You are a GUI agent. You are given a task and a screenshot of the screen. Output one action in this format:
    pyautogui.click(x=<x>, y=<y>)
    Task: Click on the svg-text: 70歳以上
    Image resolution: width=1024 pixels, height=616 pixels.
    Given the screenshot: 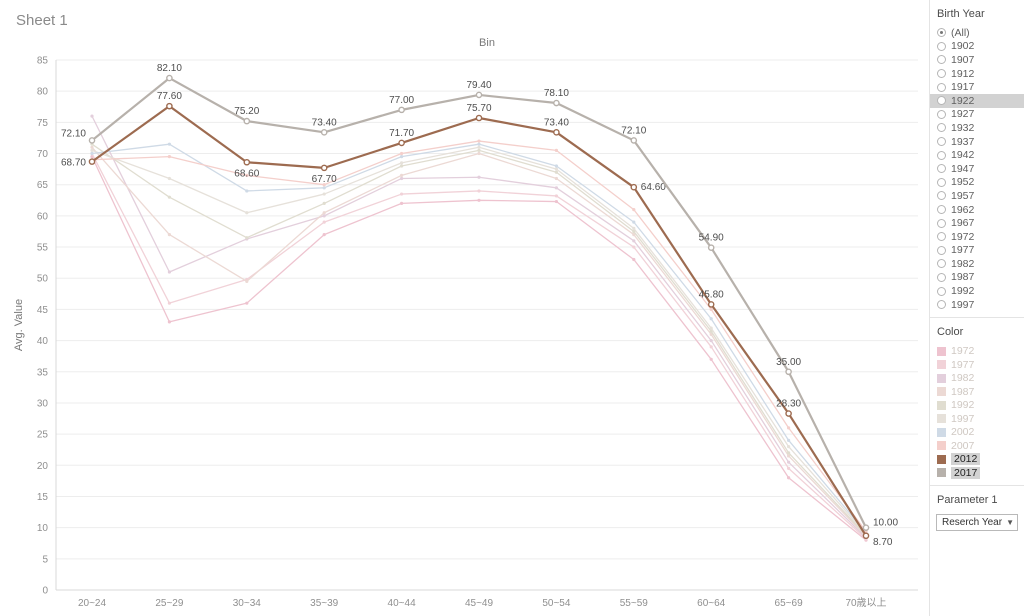 What is the action you would take?
    pyautogui.click(x=865, y=603)
    